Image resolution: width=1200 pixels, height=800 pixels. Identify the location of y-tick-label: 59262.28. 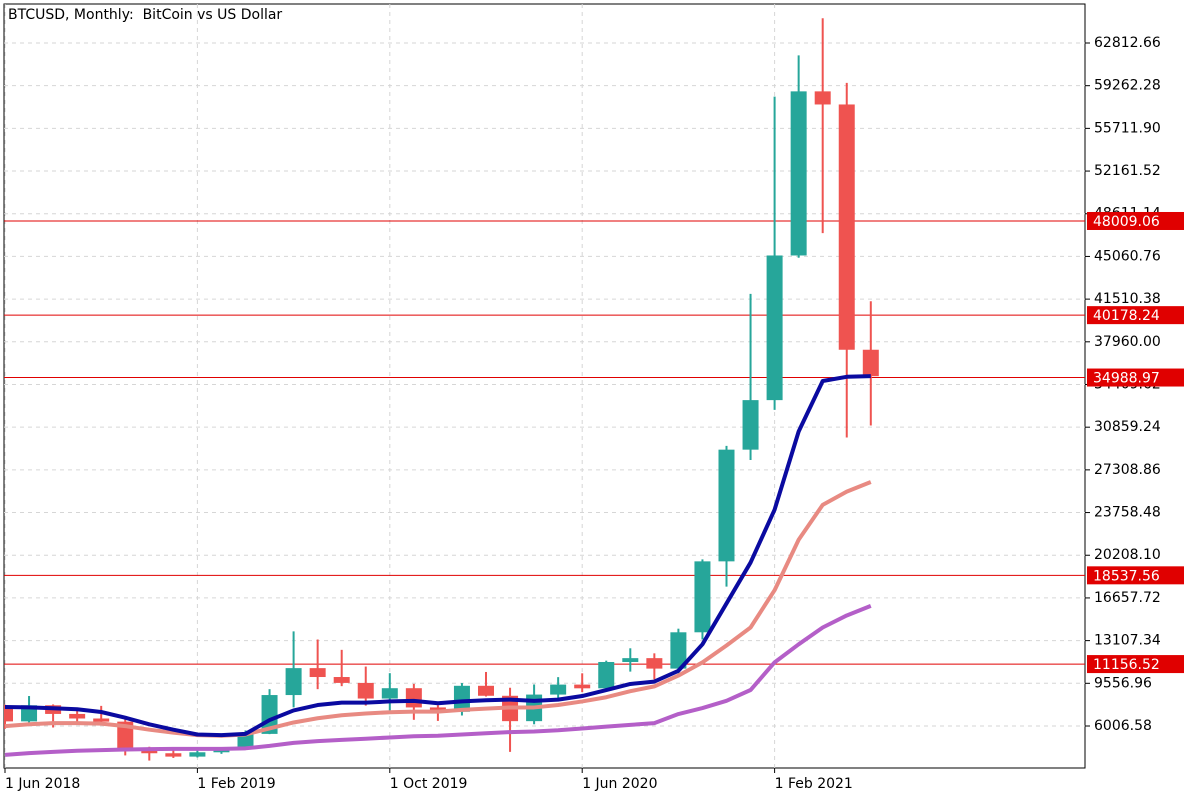
(1127, 86).